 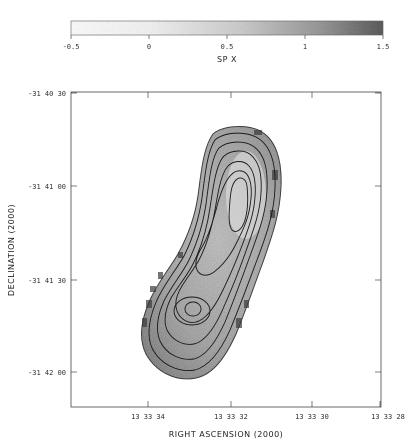 I want to click on contour-core-south-inner, so click(x=193, y=309).